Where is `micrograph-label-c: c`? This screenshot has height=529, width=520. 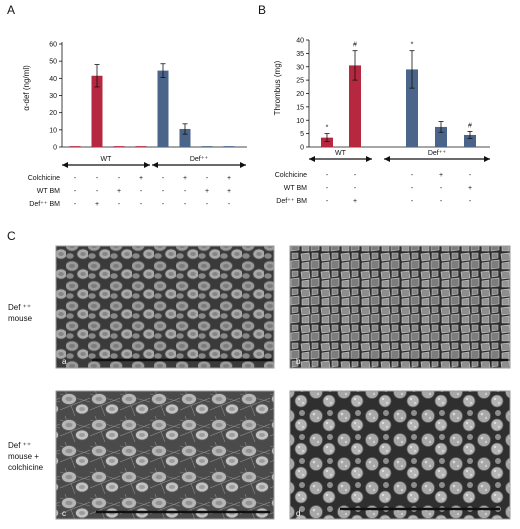 micrograph-label-c: c is located at coordinates (64, 513).